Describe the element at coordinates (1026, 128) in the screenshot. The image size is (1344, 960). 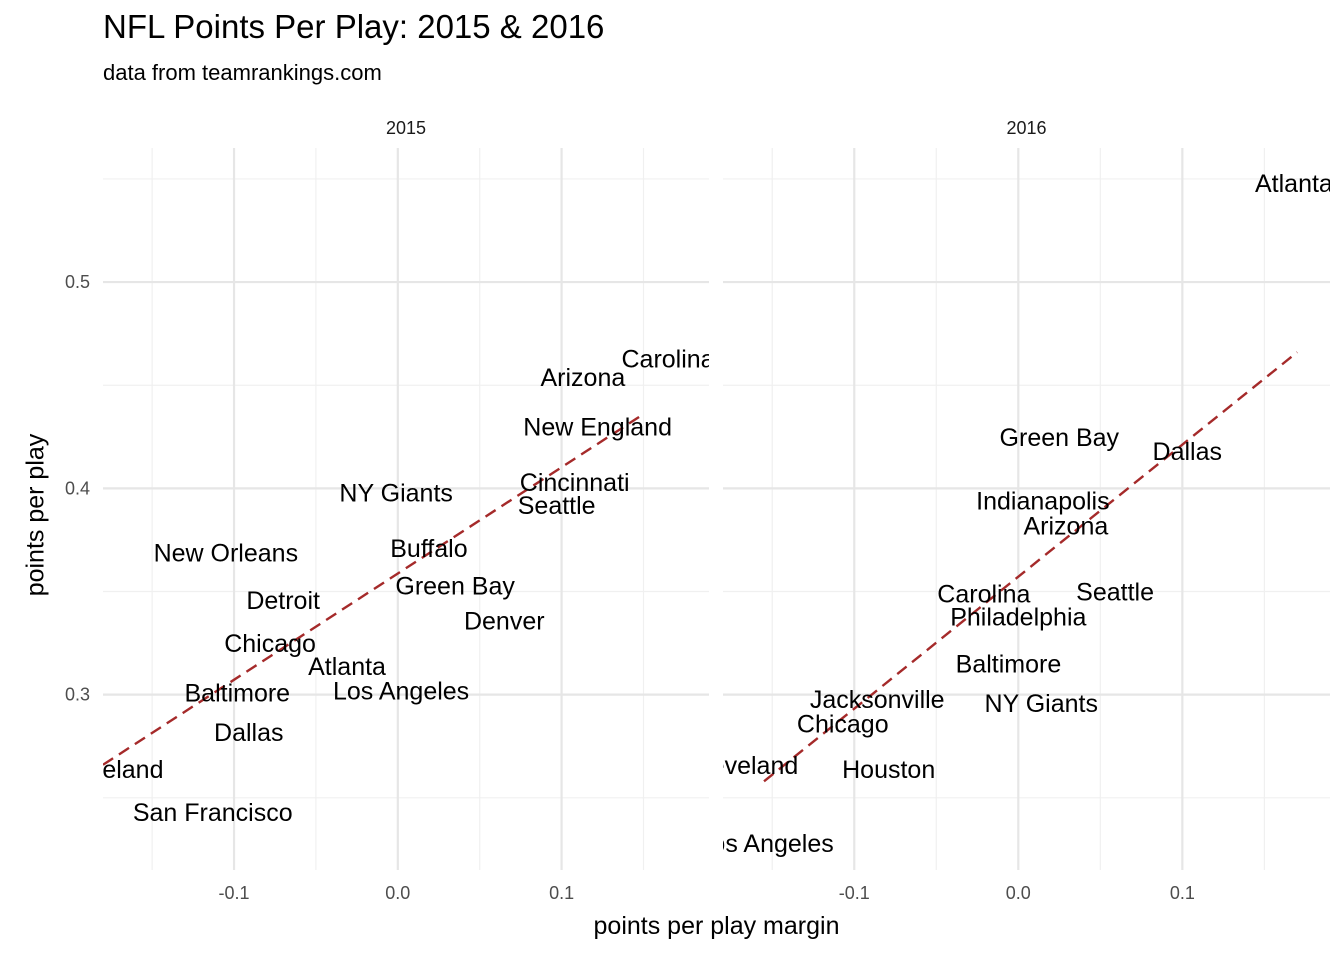
I see `facet-strip-label: 2016` at that location.